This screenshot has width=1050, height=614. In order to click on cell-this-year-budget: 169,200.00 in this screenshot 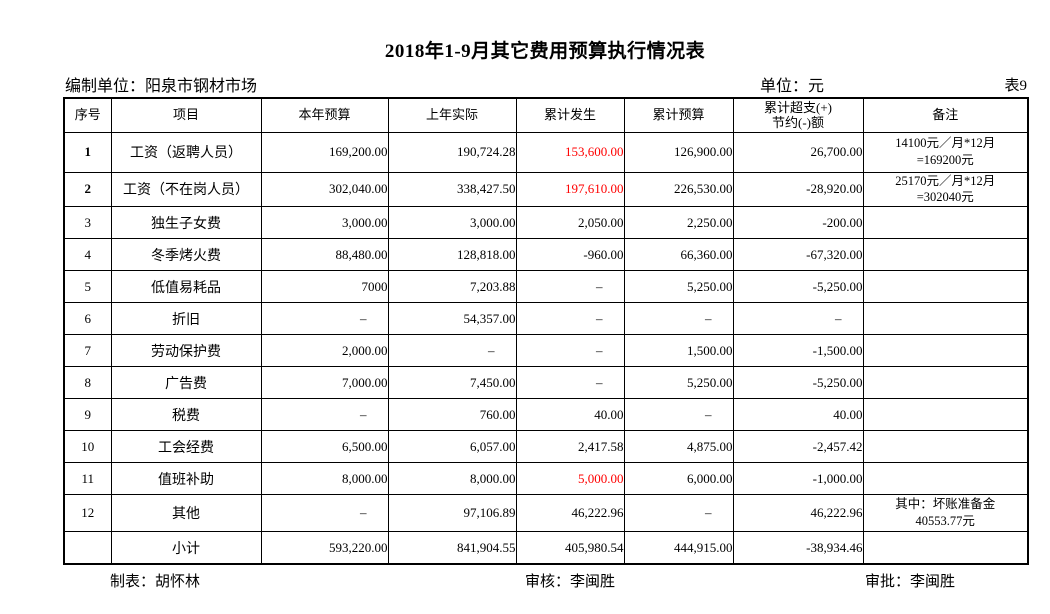, I will do `click(324, 152)`.